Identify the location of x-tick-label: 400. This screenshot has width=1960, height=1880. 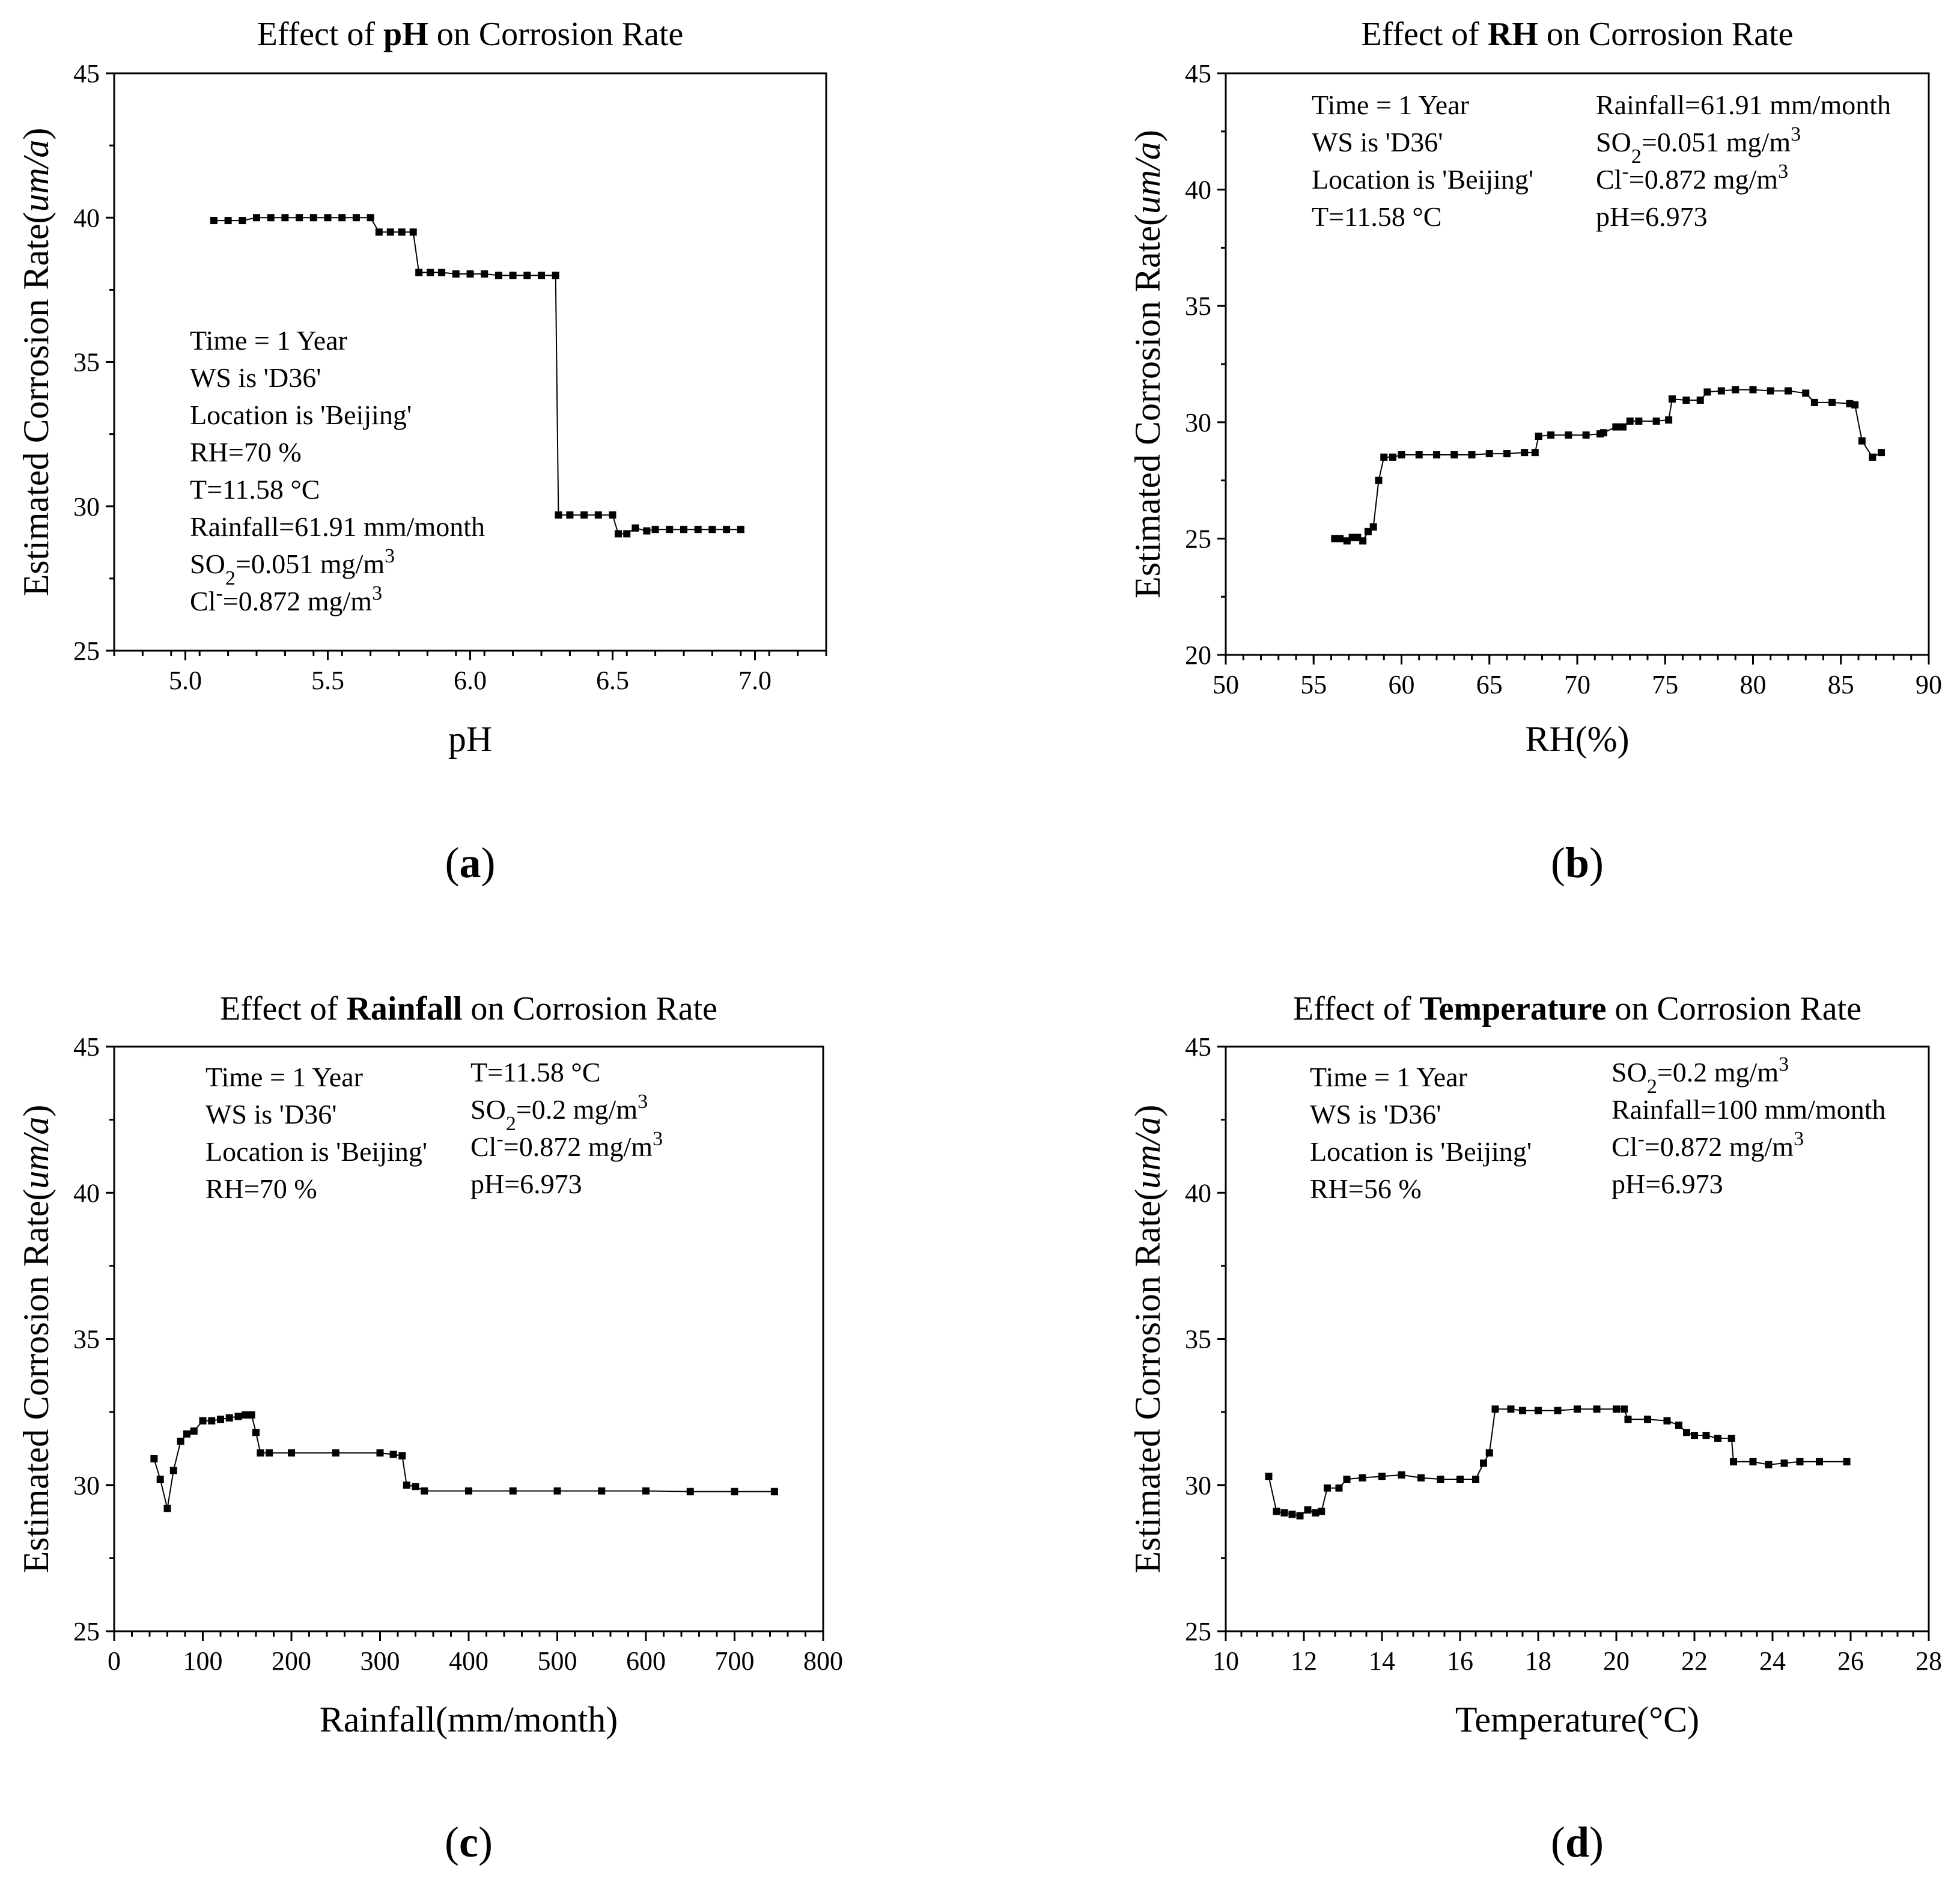
(469, 1661).